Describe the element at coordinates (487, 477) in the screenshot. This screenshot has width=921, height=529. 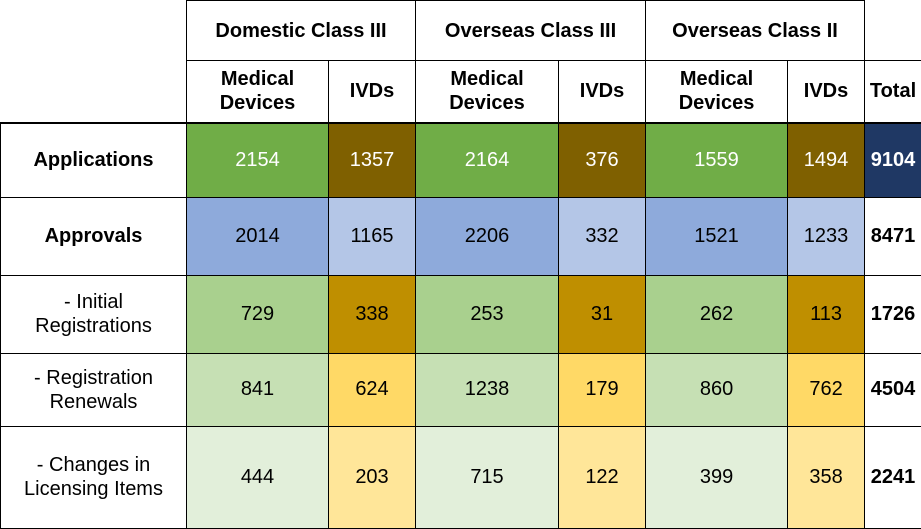
I see `cell-value: 715` at that location.